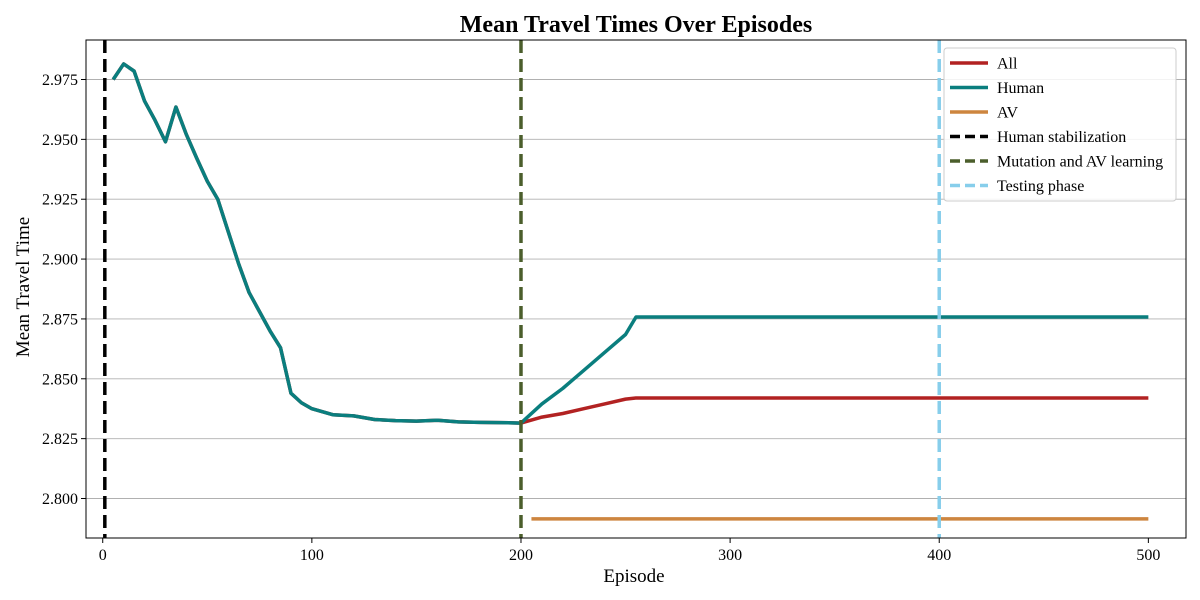  I want to click on x-tick-label: 300, so click(730, 555).